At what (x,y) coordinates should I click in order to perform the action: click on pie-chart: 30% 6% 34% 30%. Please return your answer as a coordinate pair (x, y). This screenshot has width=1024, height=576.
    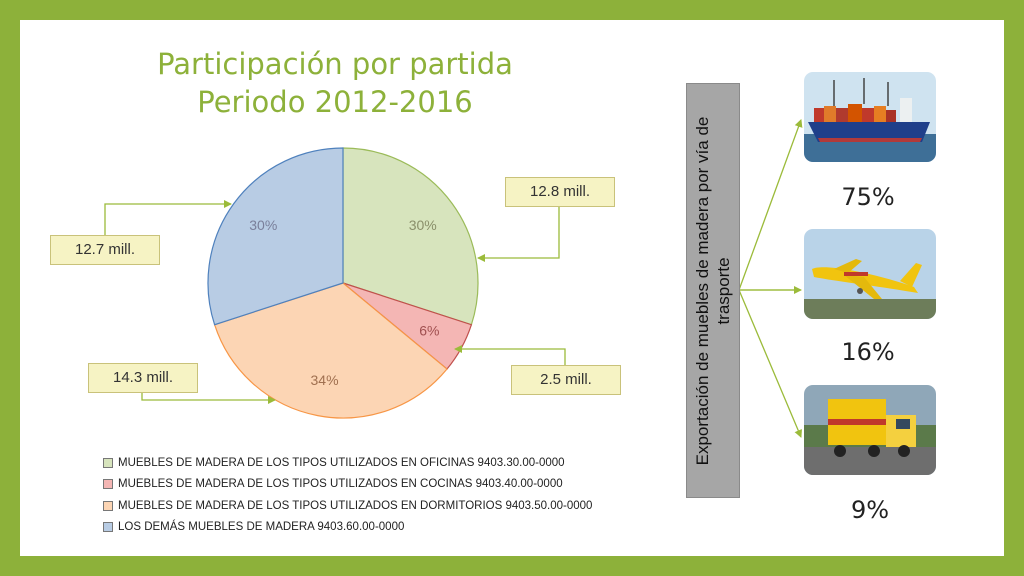
    Looking at the image, I should click on (343, 283).